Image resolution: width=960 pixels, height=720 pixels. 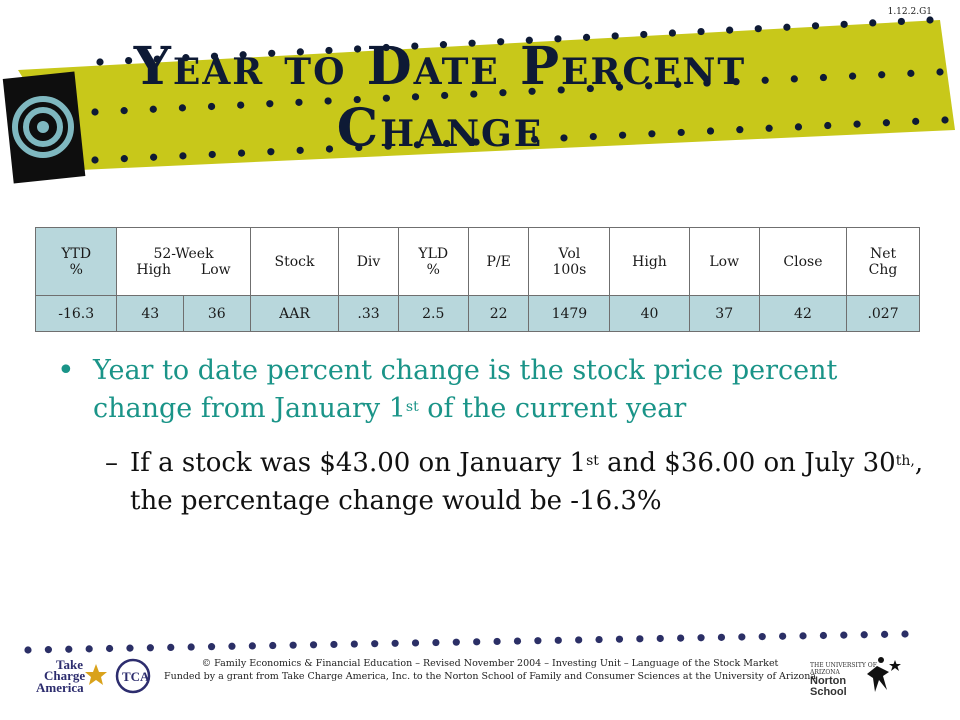 I want to click on svg-text: Charge, so click(x=64, y=675).